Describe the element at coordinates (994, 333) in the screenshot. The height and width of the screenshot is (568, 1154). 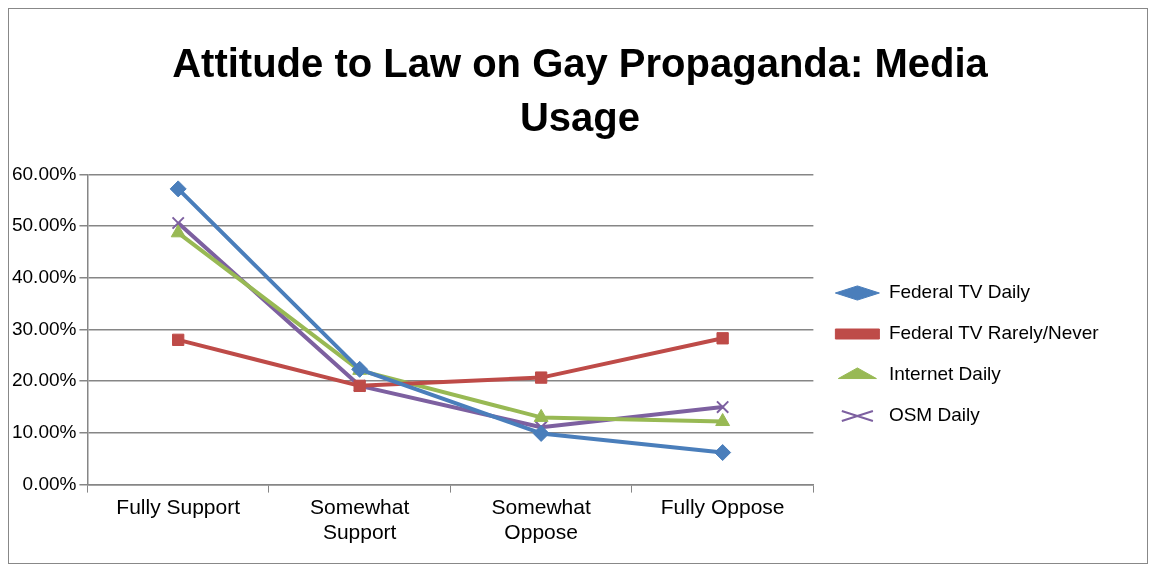
I see `legend-label: Federal TV Rarely/Never` at that location.